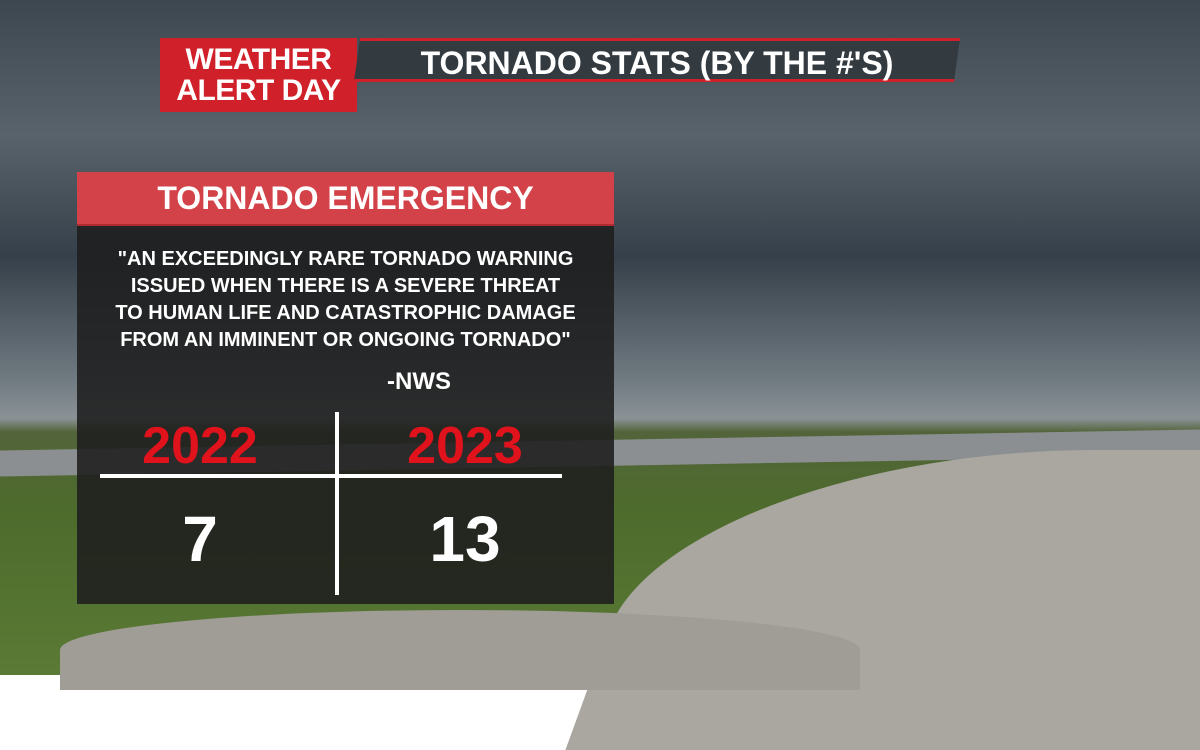 This screenshot has width=1200, height=750. I want to click on gravel, so click(460, 650).